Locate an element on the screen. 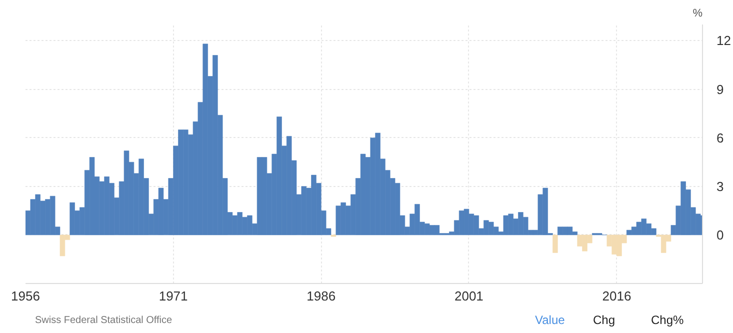 Image resolution: width=733 pixels, height=333 pixels. text: Chg is located at coordinates (604, 320).